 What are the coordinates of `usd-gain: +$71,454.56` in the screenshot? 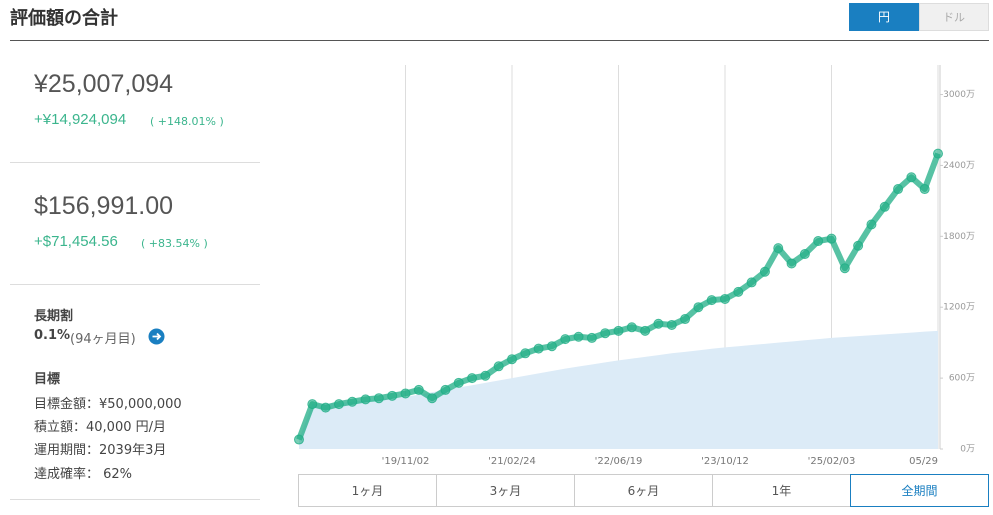 It's located at (76, 241).